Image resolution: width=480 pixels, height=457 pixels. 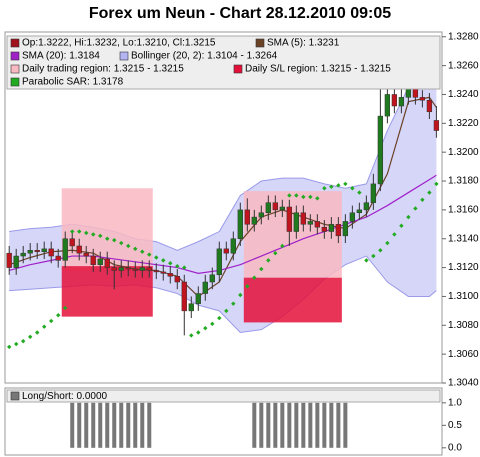 What do you see at coordinates (463, 210) in the screenshot?
I see `y-tick-label: 1.3160` at bounding box center [463, 210].